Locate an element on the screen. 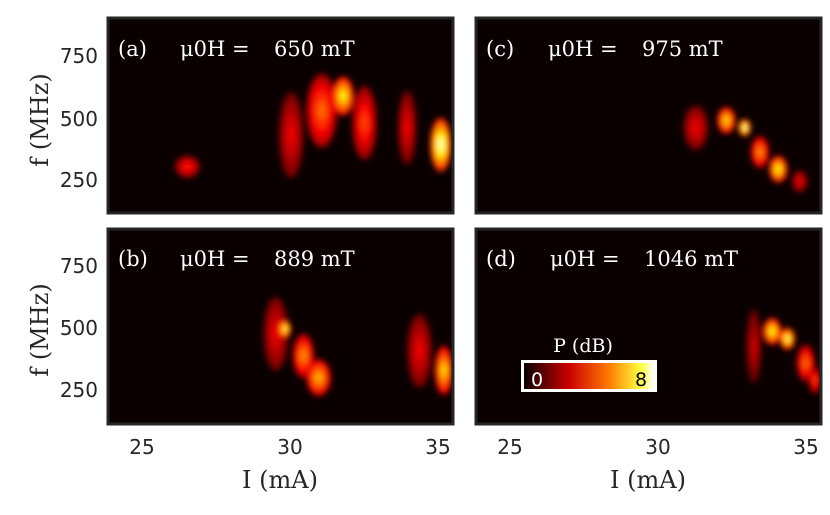 This screenshot has height=515, width=830. colorbar: P (dB) 0 8 is located at coordinates (589, 363).